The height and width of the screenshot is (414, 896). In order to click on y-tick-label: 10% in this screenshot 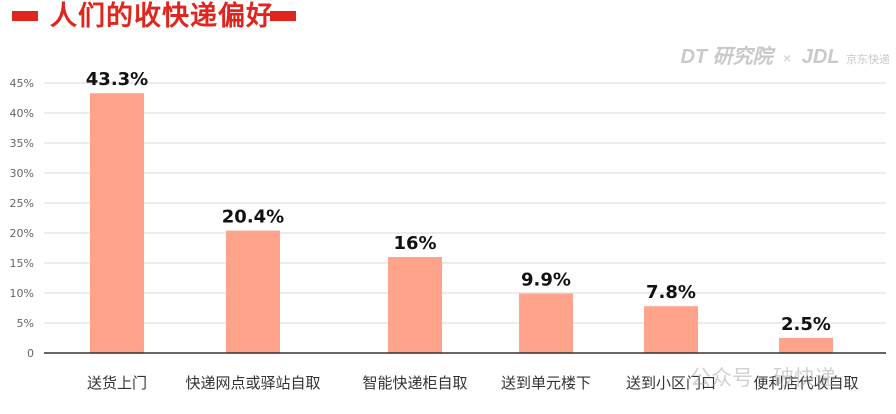, I will do `click(22, 293)`.